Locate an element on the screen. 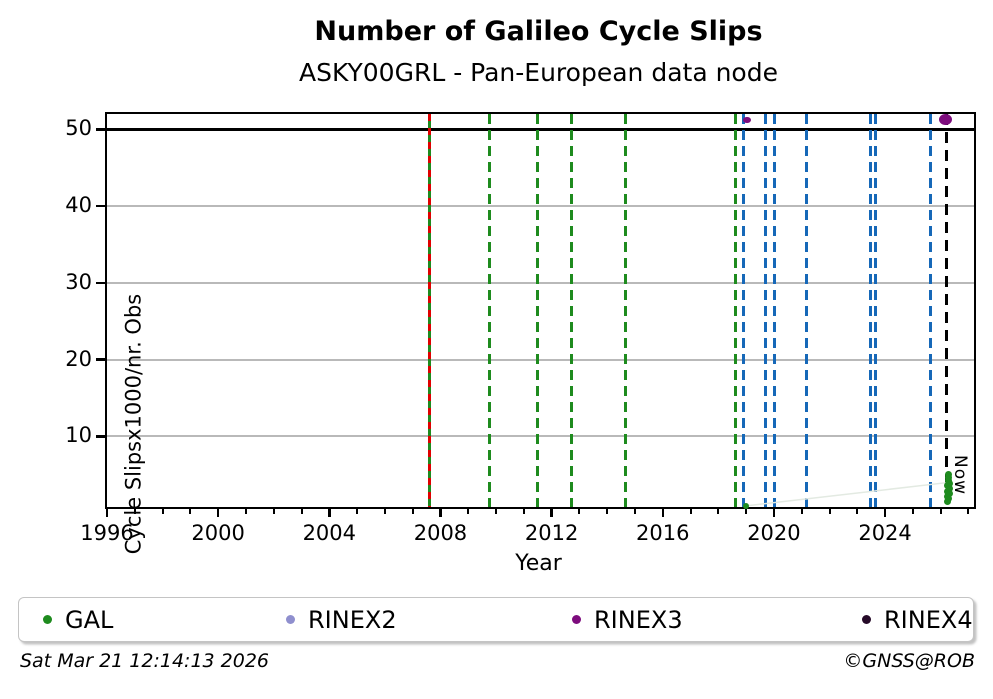 This screenshot has height=699, width=993. legend-item-label: GAL is located at coordinates (89, 619).